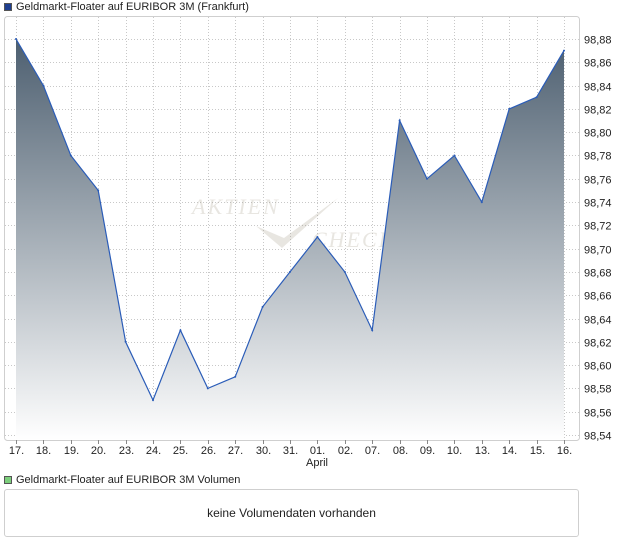 The width and height of the screenshot is (620, 546). What do you see at coordinates (598, 321) in the screenshot?
I see `y-tick-label: 98,64` at bounding box center [598, 321].